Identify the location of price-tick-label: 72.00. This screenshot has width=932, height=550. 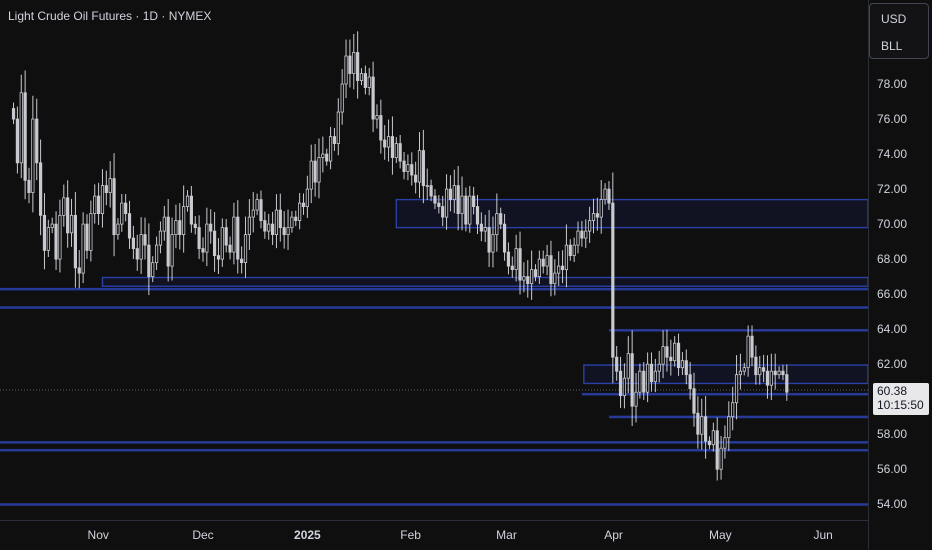
(892, 189).